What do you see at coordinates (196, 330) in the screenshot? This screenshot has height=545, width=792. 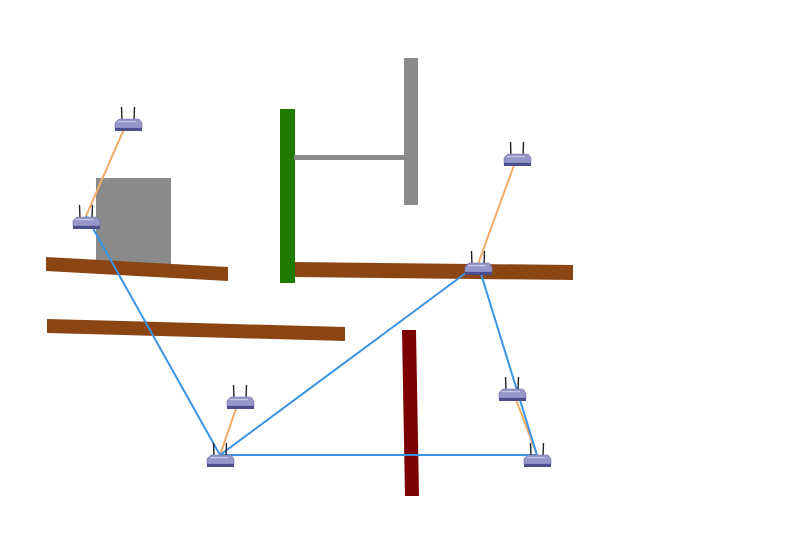 I see `wood-wall-left-lower` at bounding box center [196, 330].